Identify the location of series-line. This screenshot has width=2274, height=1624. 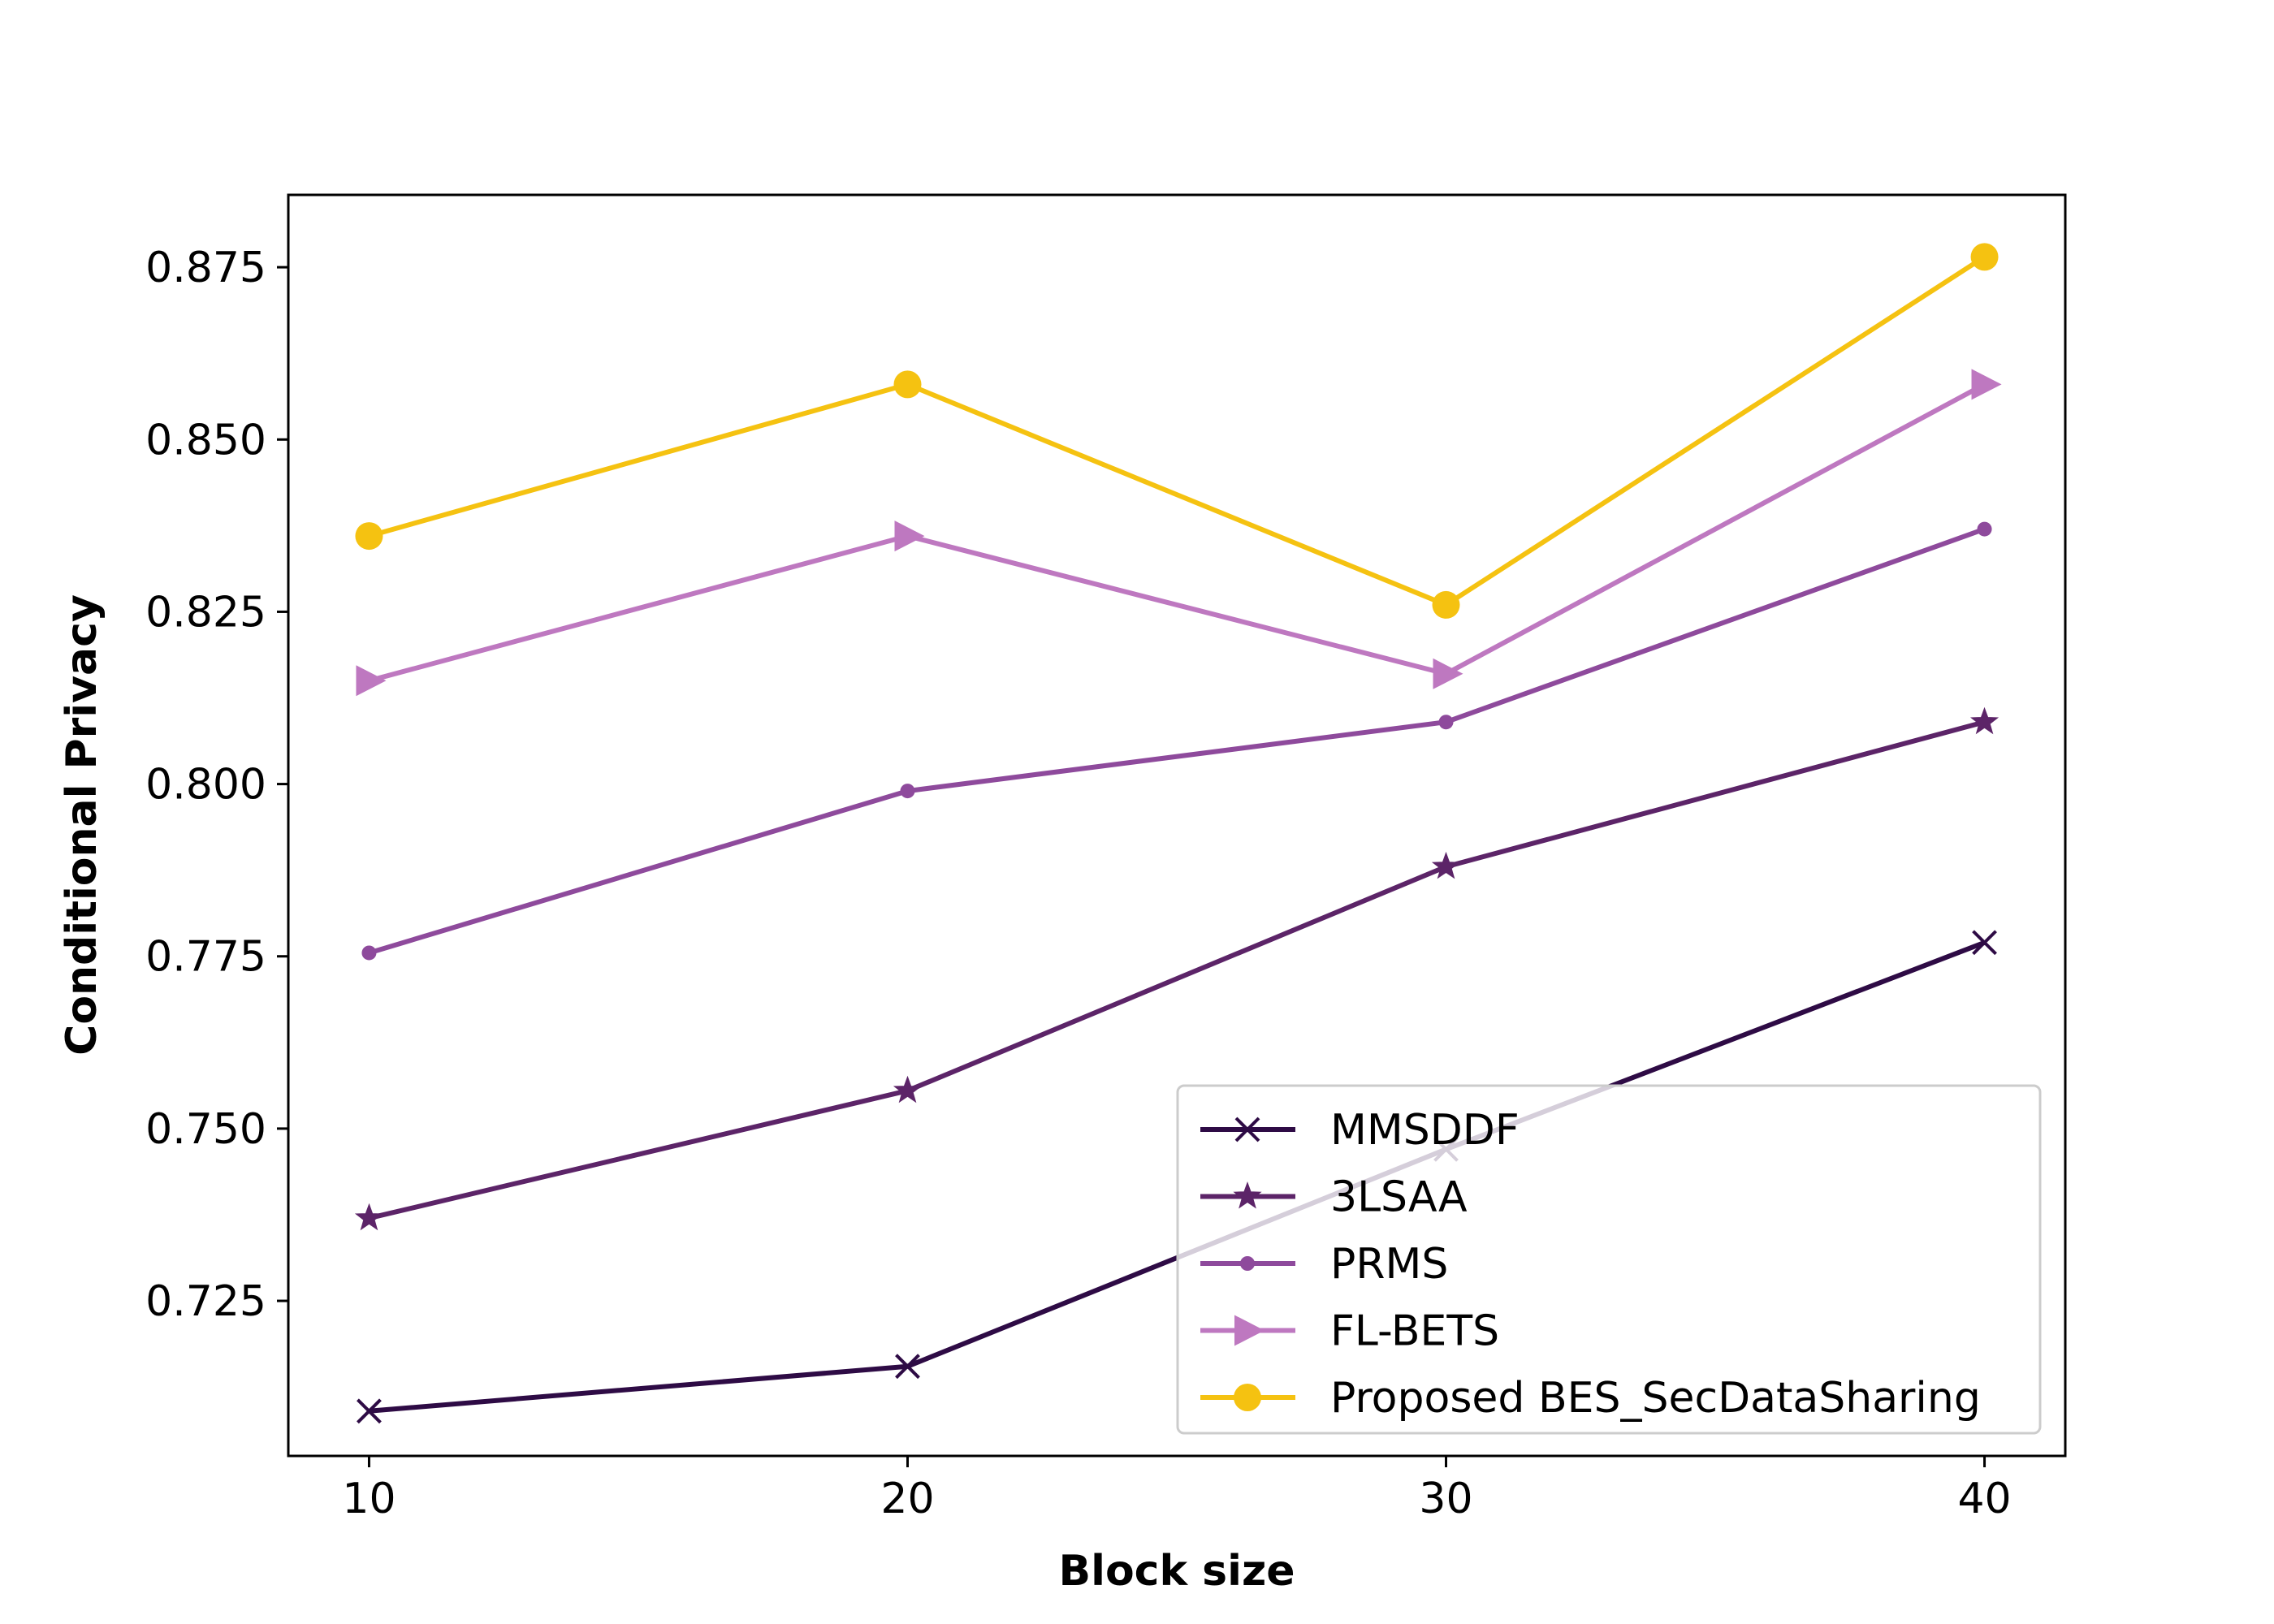
(1177, 533).